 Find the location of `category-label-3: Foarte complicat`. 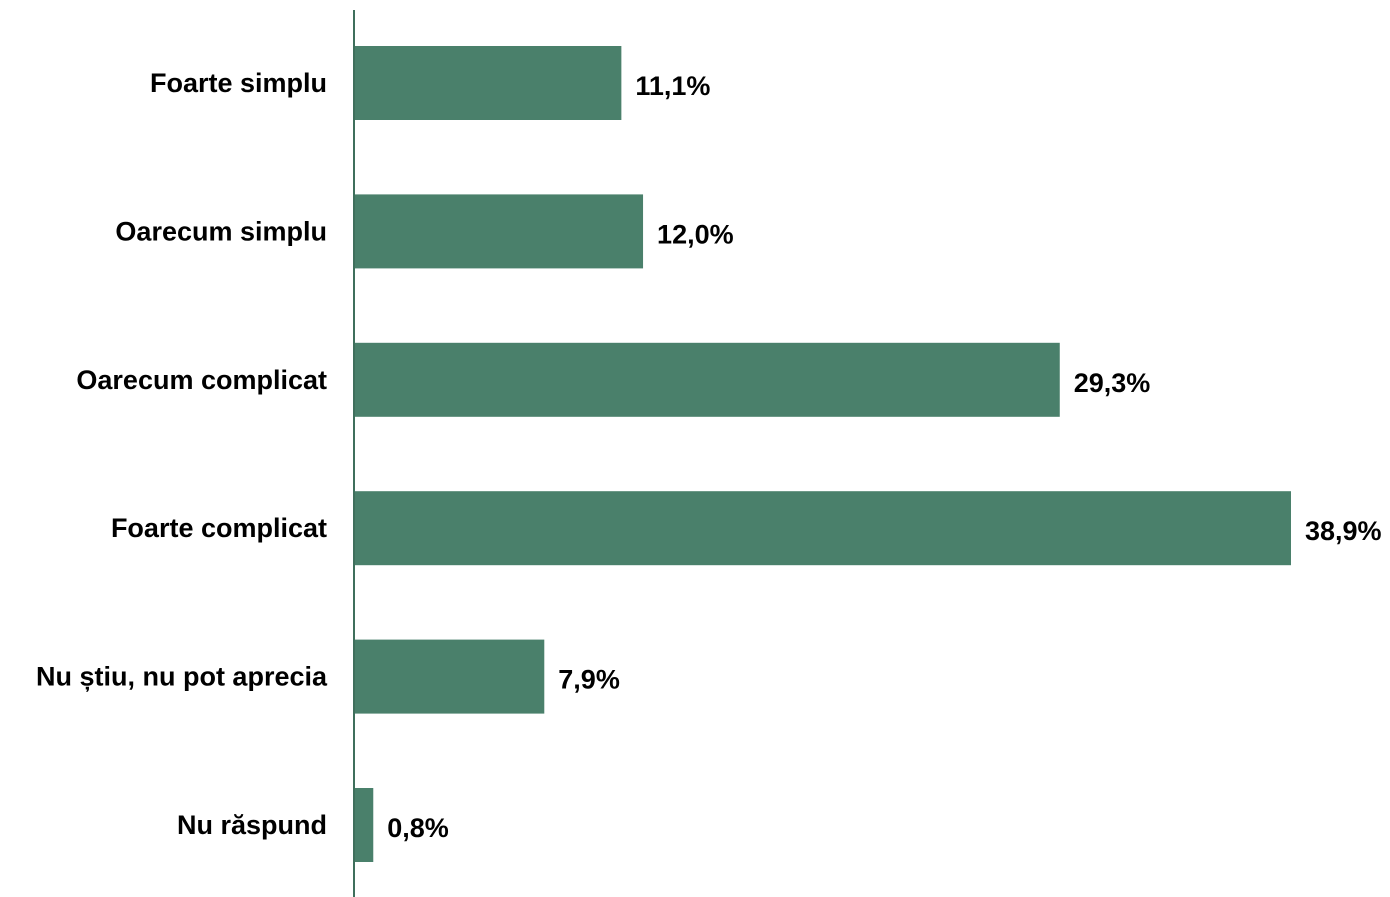

category-label-3: Foarte complicat is located at coordinates (219, 528).